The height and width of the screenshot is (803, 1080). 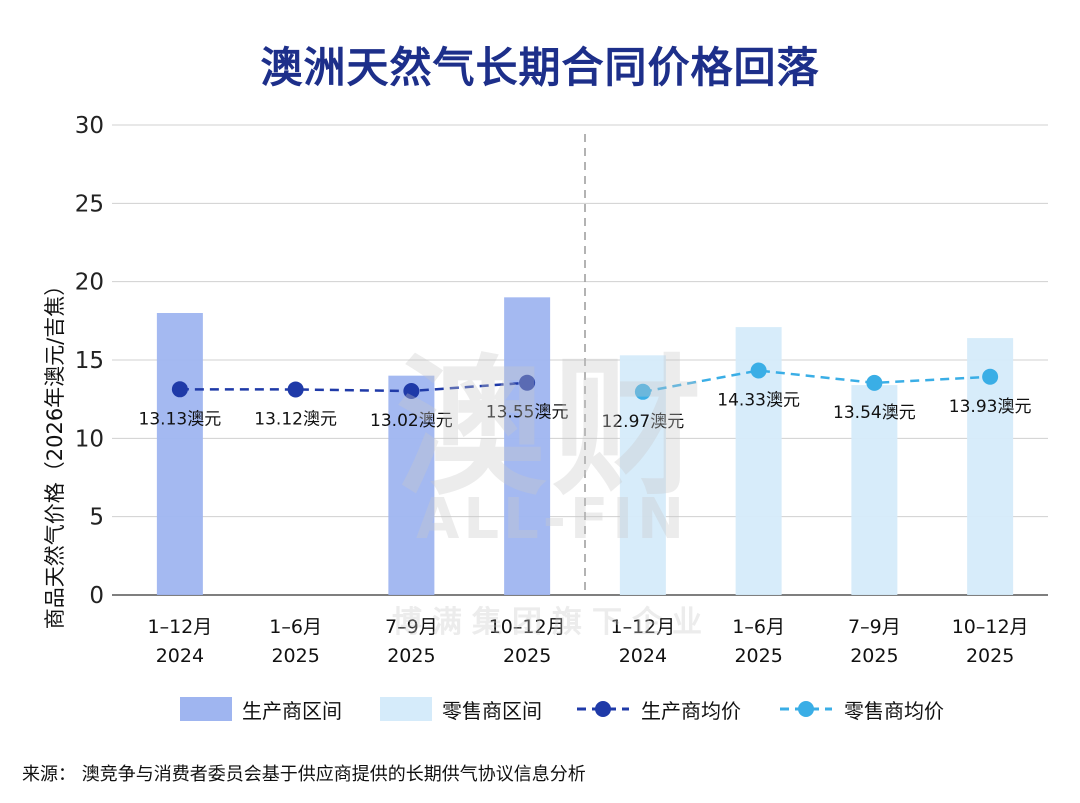 What do you see at coordinates (816, 381) in the screenshot?
I see `retailer-avg-line` at bounding box center [816, 381].